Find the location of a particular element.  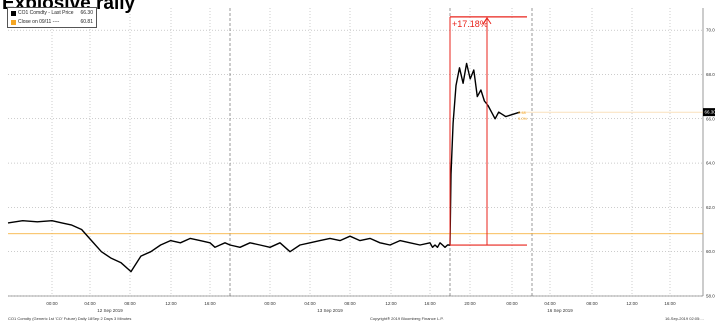

measure-arrow-head is located at coordinates (487, 20).